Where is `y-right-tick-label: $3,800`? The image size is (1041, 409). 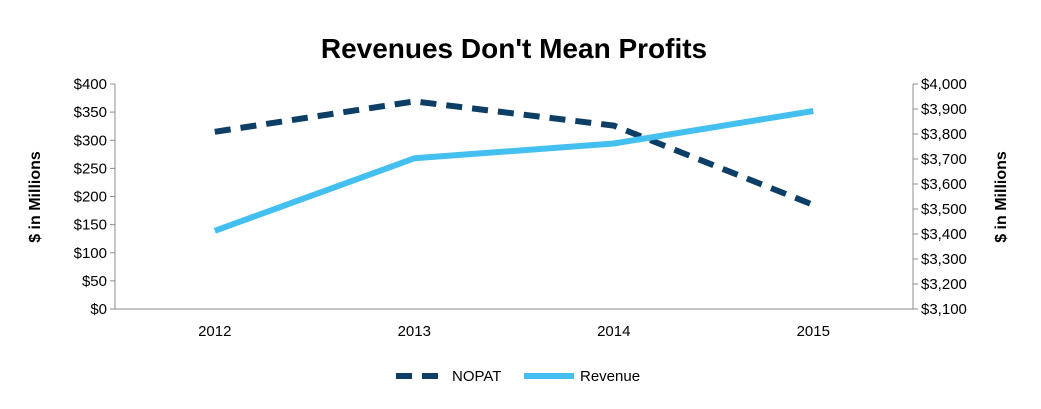 y-right-tick-label: $3,800 is located at coordinates (944, 134).